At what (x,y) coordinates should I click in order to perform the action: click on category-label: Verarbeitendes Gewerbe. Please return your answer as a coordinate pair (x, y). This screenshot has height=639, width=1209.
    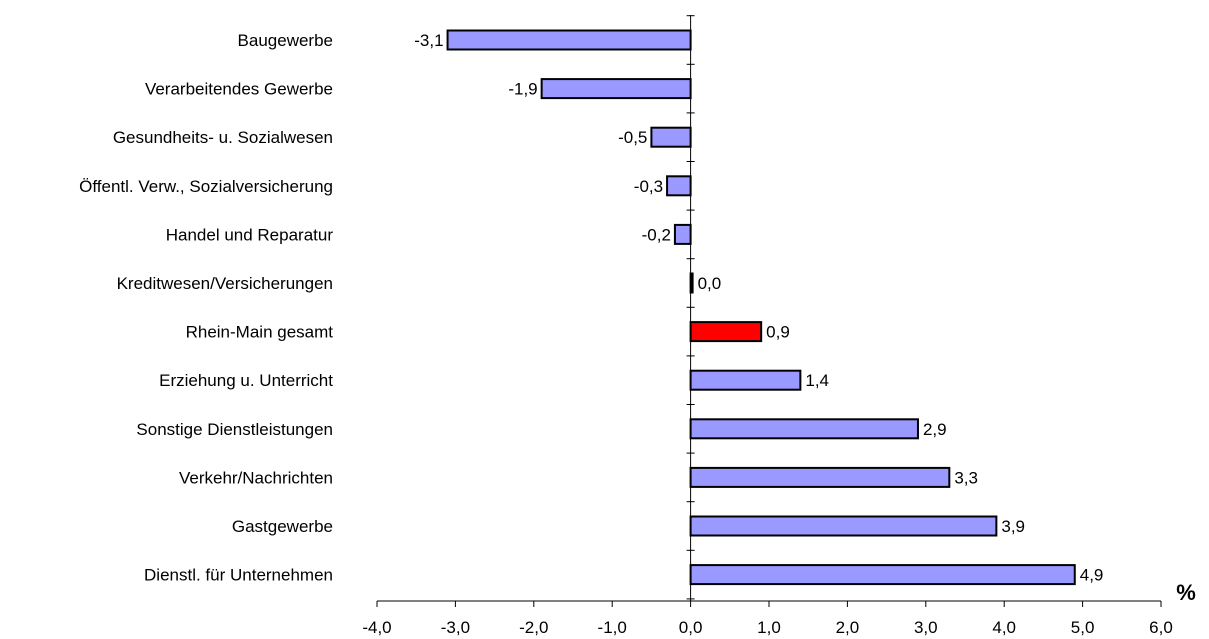
    Looking at the image, I should click on (239, 89).